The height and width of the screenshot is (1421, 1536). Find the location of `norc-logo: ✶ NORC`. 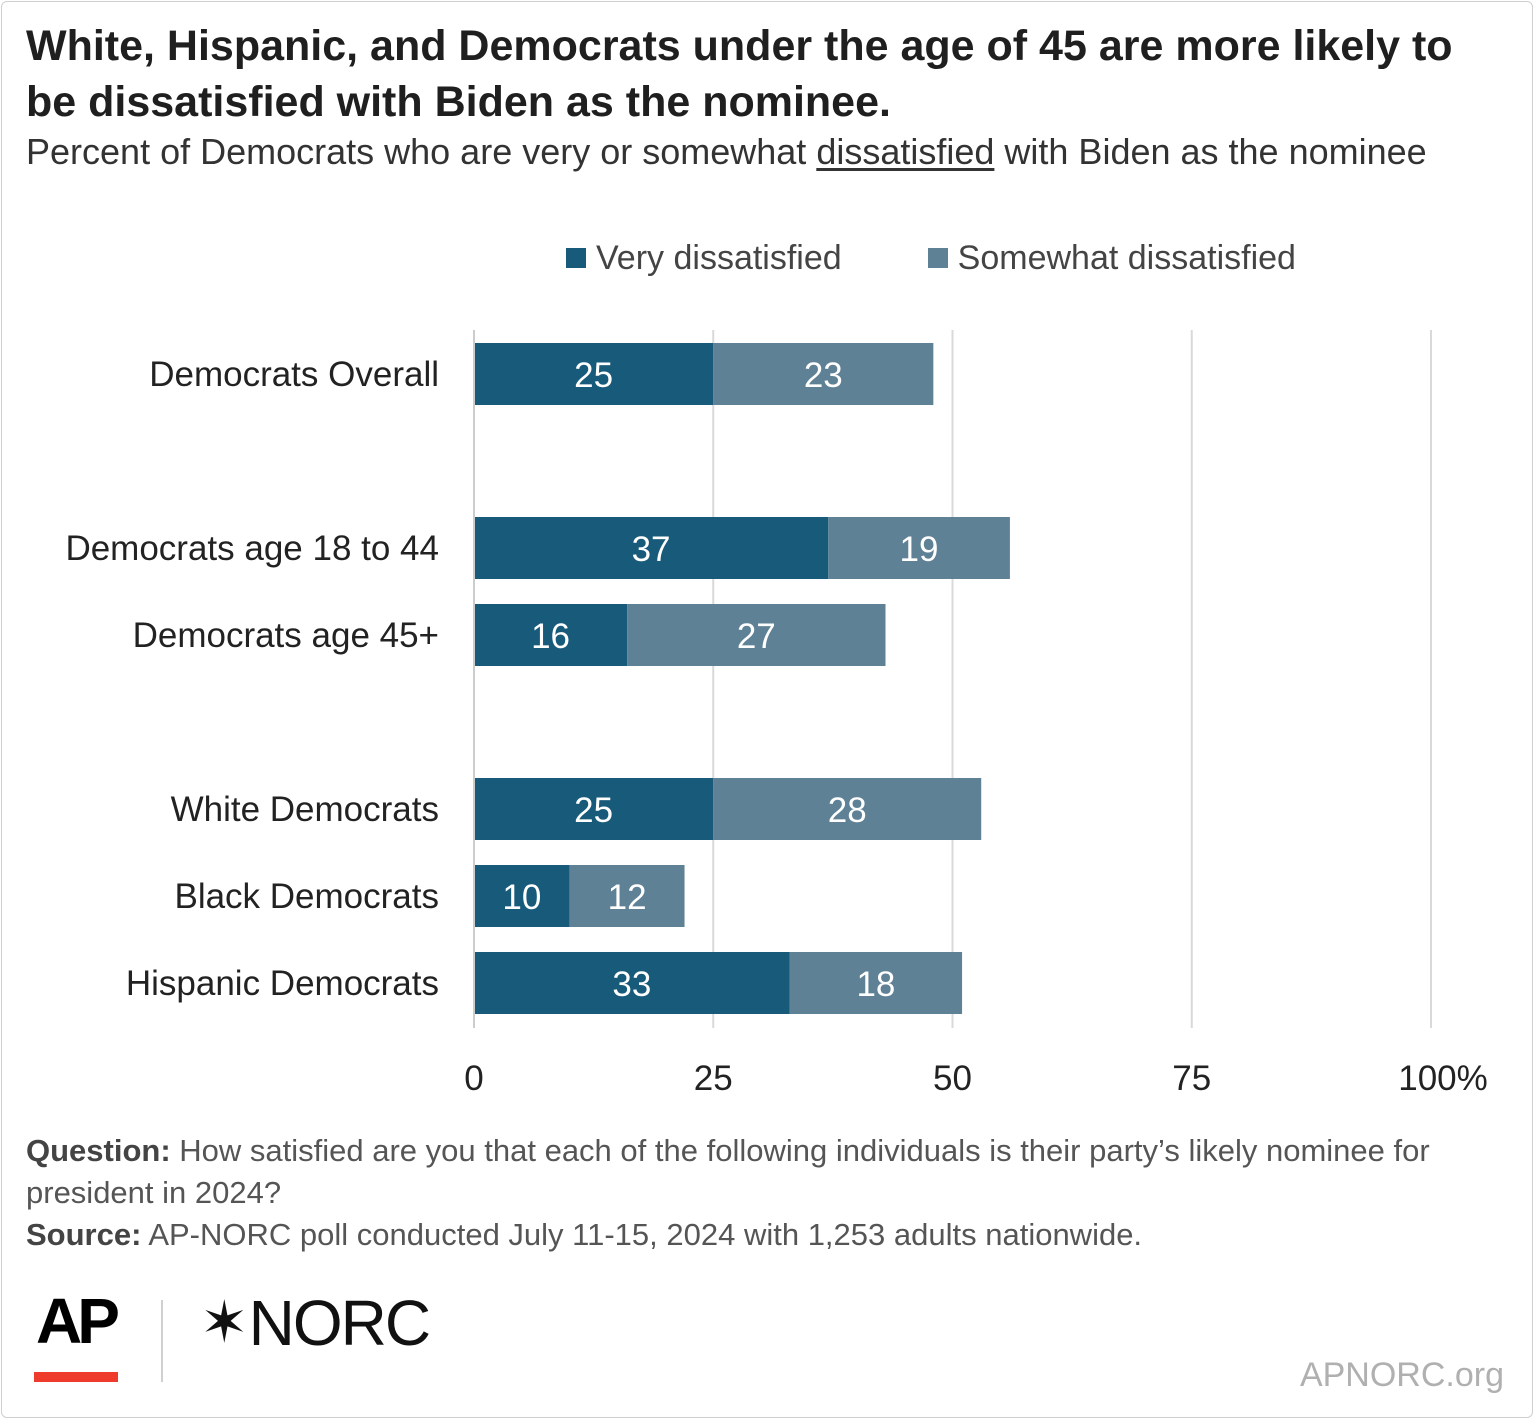

norc-logo: ✶ NORC is located at coordinates (315, 1323).